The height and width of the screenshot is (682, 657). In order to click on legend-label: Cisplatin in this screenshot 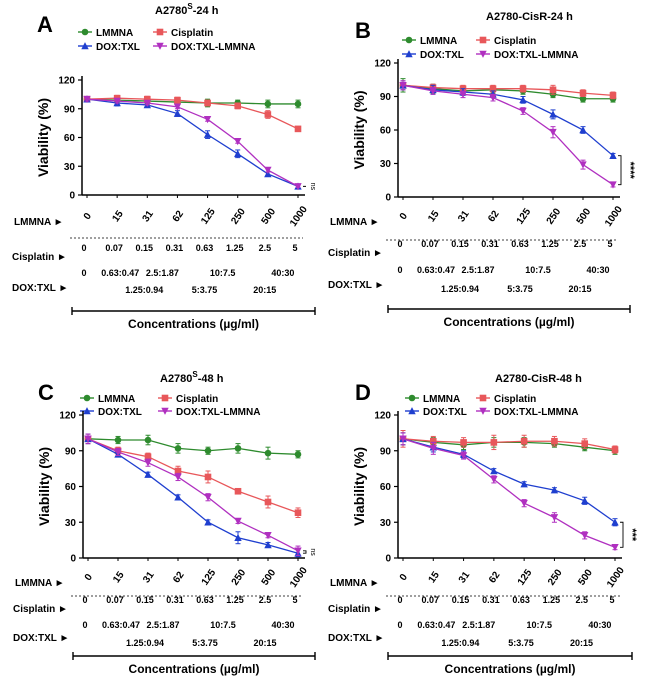, I will do `click(515, 399)`.